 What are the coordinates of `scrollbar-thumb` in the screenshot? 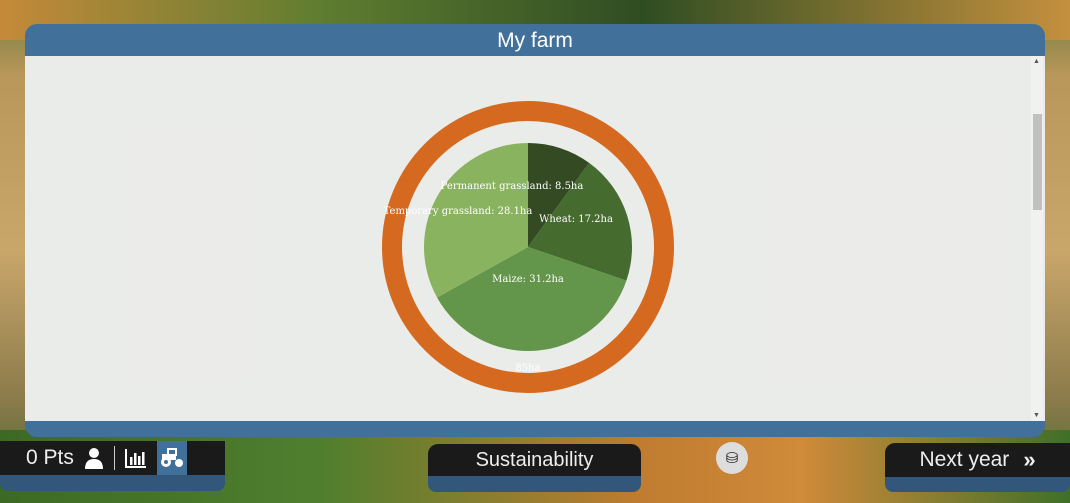 It's located at (1037, 162).